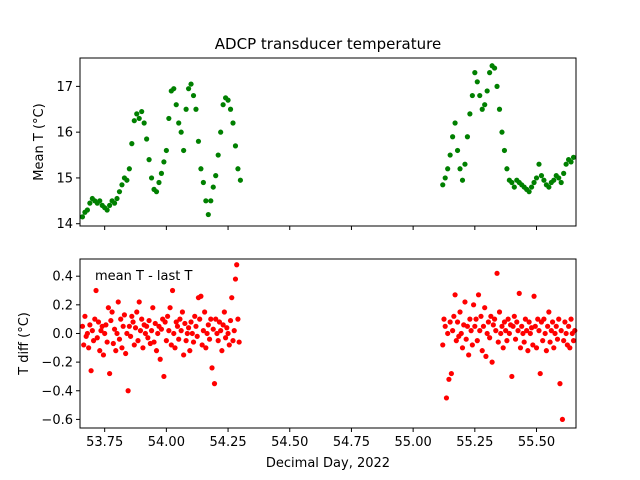  What do you see at coordinates (351, 442) in the screenshot?
I see `x-tick-label: 54.75` at bounding box center [351, 442].